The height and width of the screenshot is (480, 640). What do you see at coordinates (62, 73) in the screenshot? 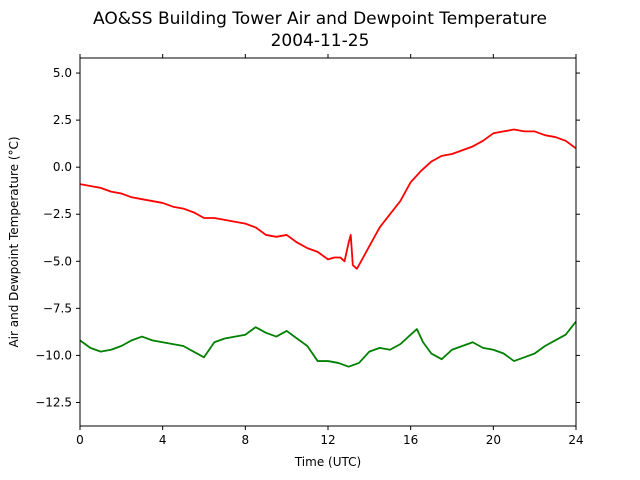
I see `y-tick-label: 5.0` at bounding box center [62, 73].